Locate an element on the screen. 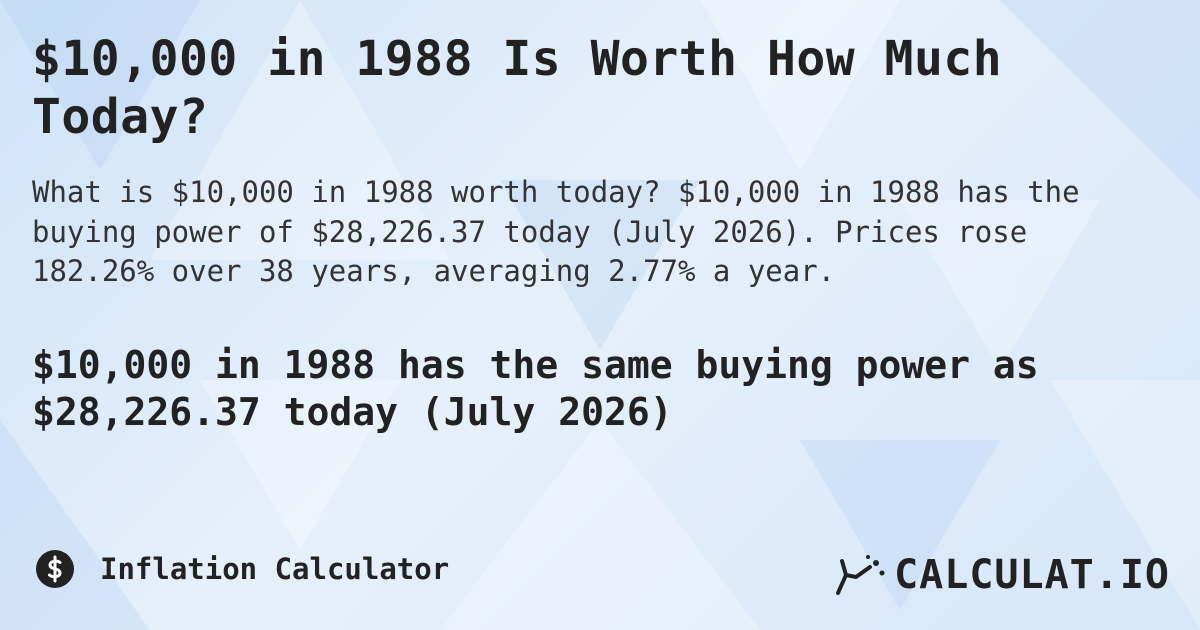  category-label: Inflation Calculator is located at coordinates (275, 569).